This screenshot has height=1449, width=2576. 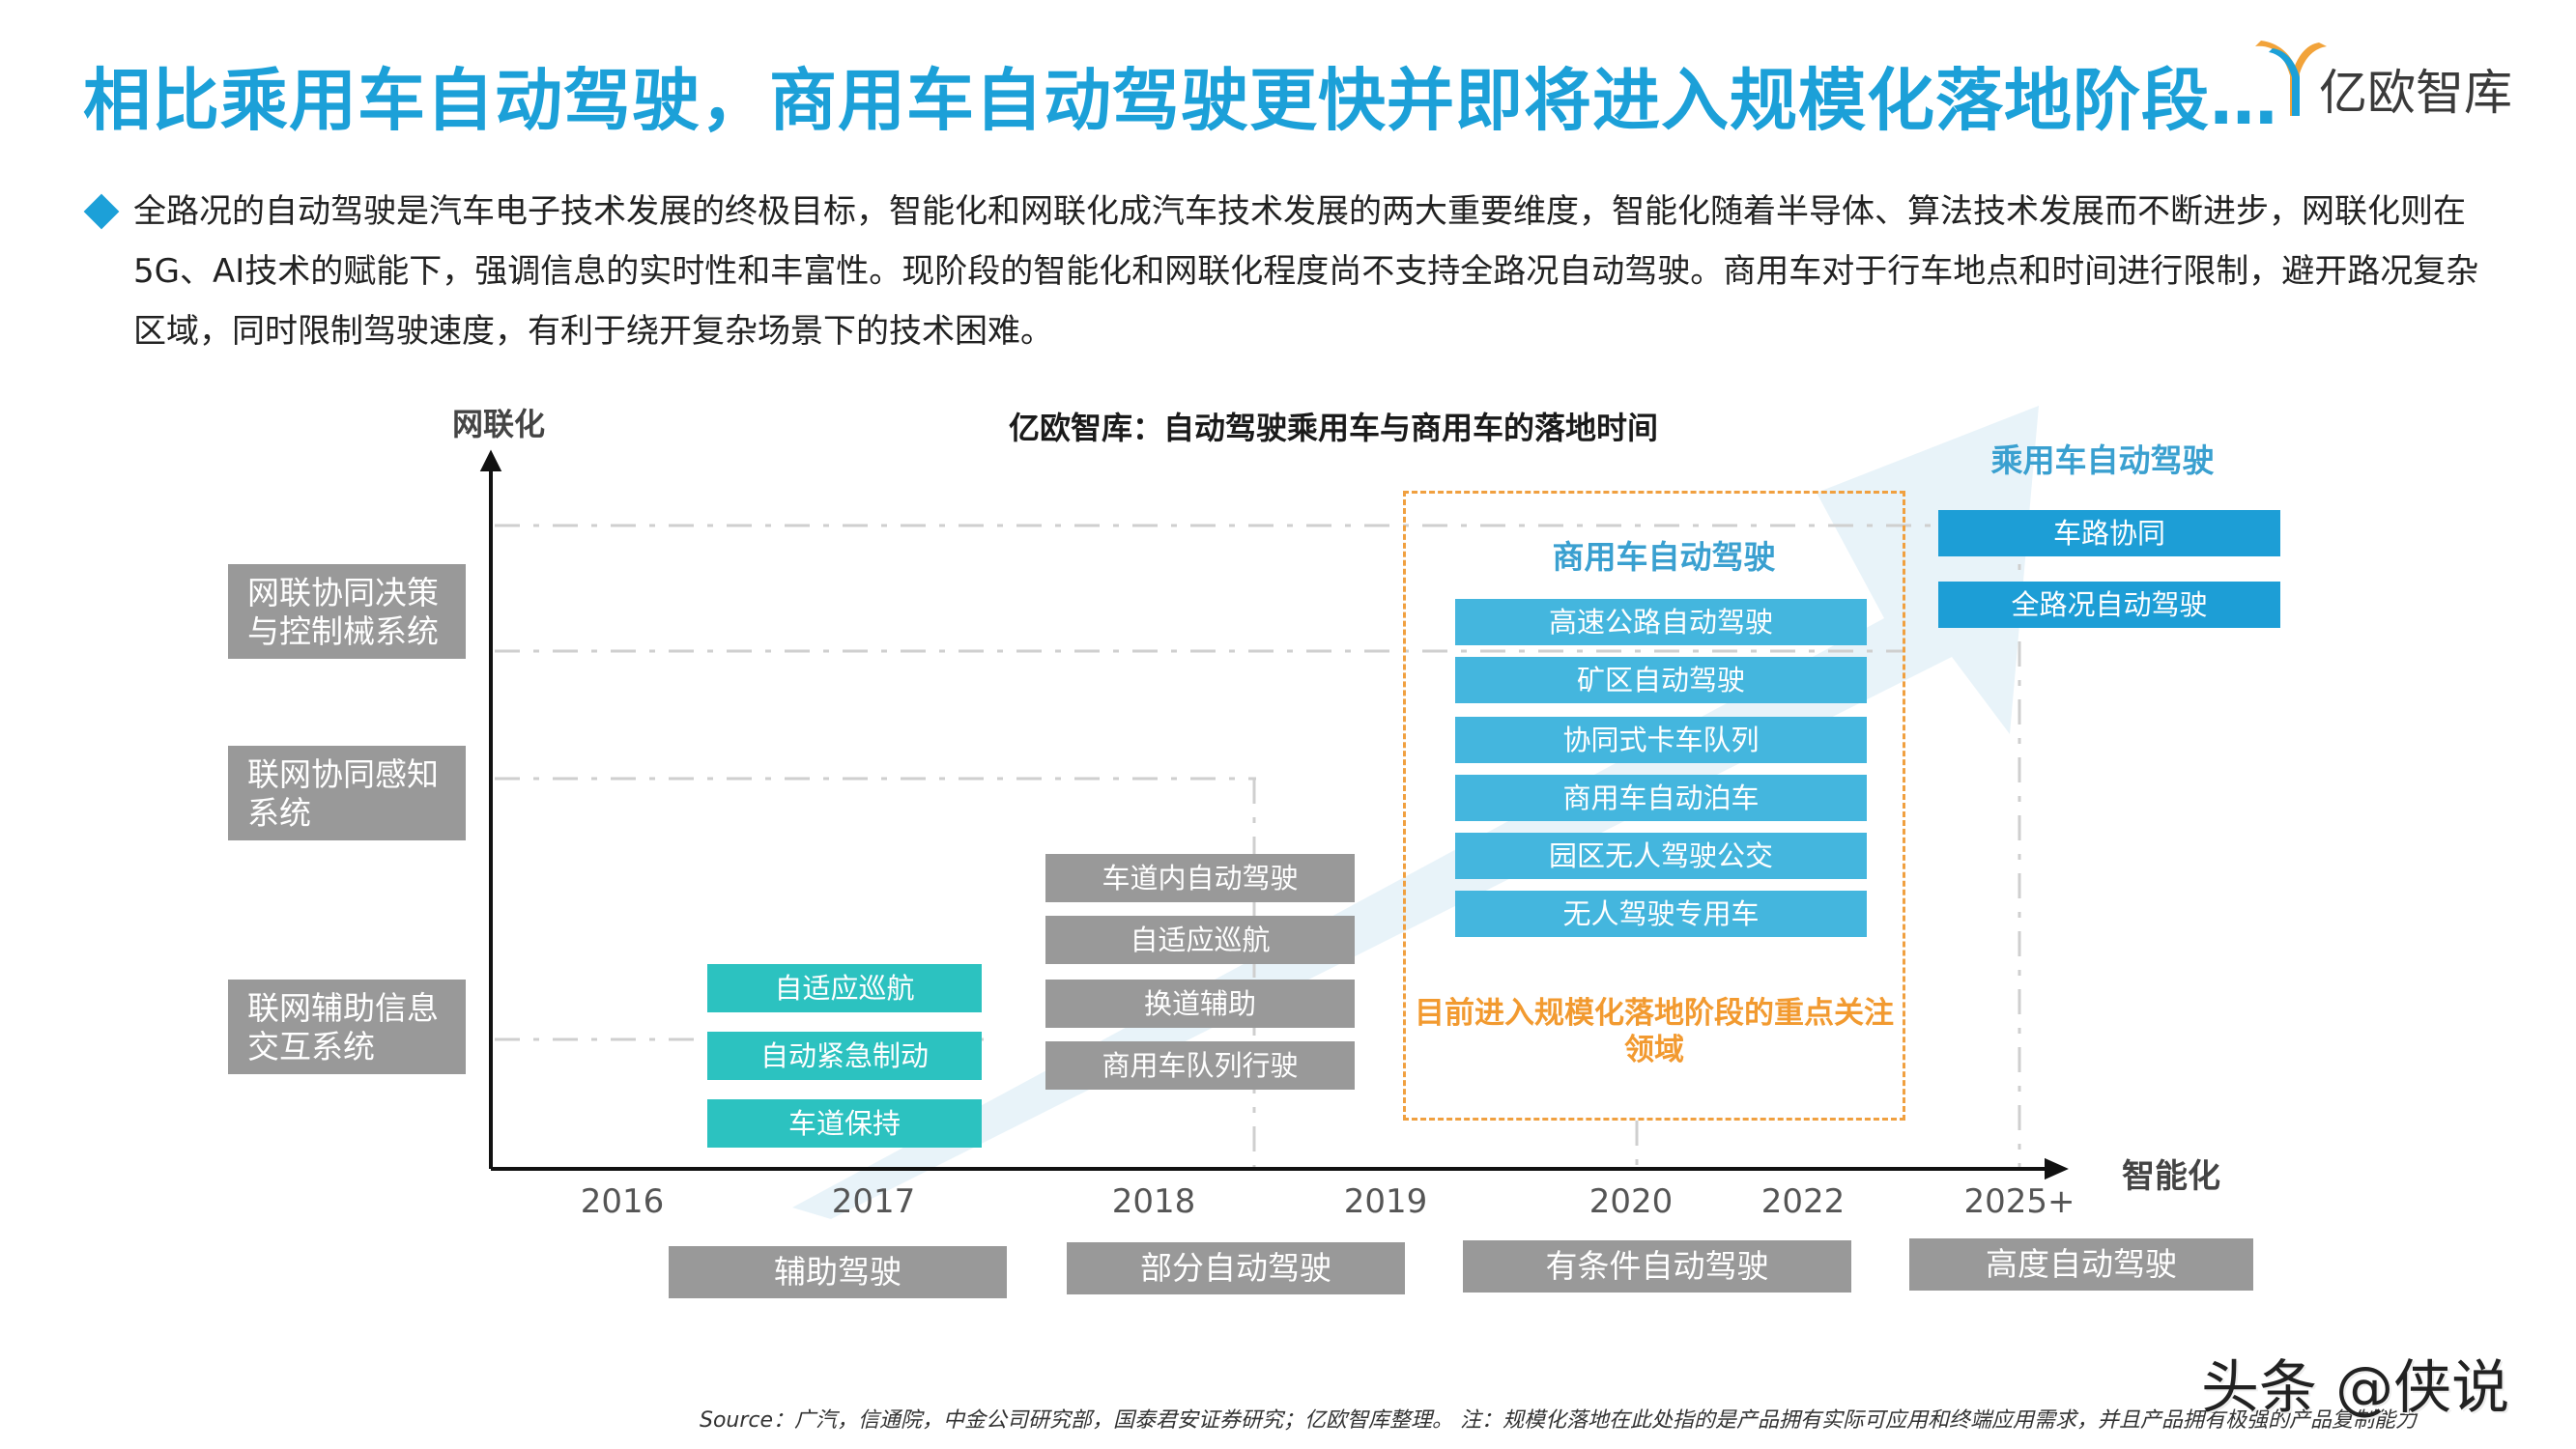 What do you see at coordinates (2416, 93) in the screenshot?
I see `logo-text: 亿欧智库` at bounding box center [2416, 93].